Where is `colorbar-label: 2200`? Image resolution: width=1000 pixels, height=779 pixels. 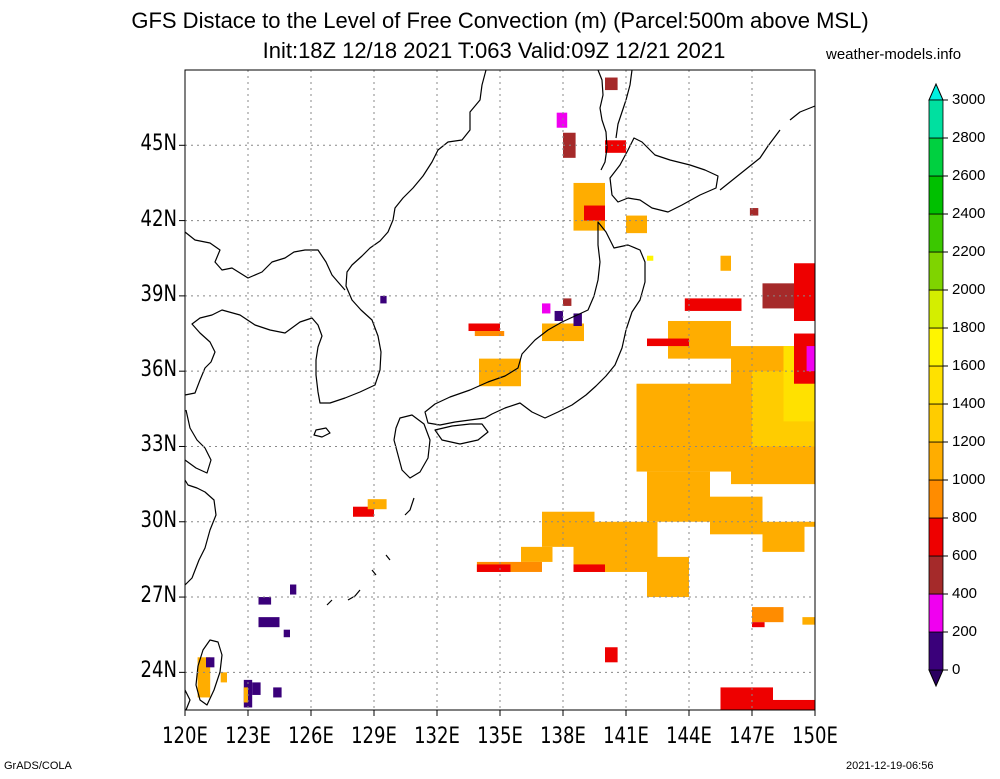
colorbar-label: 2200 is located at coordinates (969, 251).